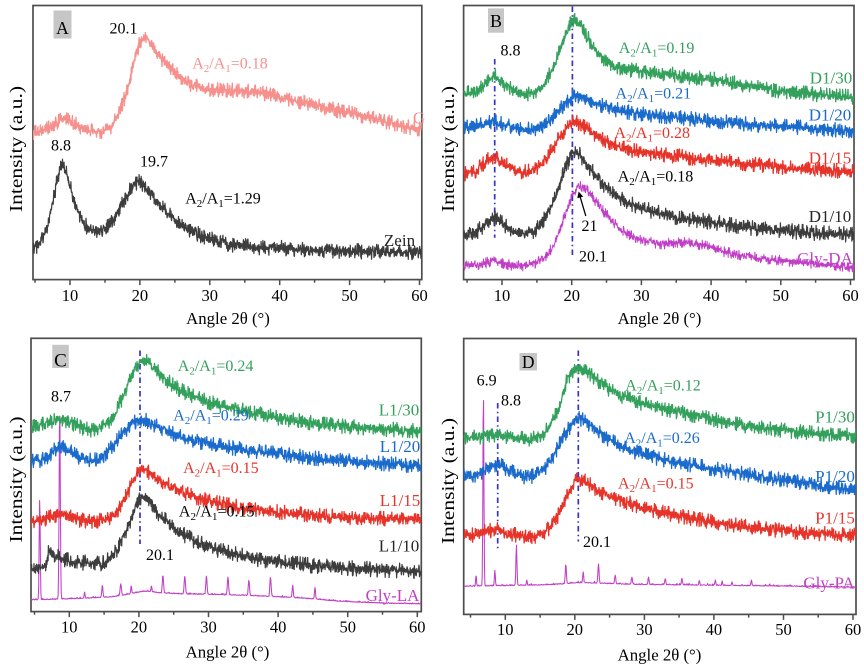  What do you see at coordinates (528, 362) in the screenshot?
I see `svg-text: D` at bounding box center [528, 362].